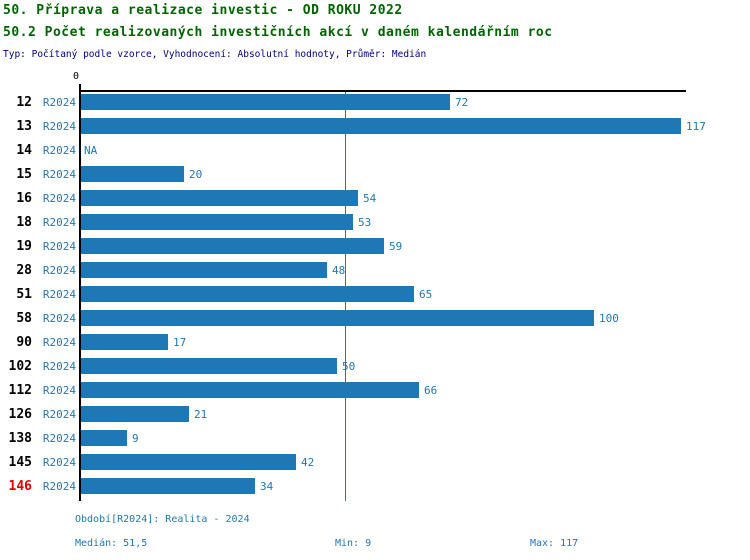 This screenshot has width=750, height=560. What do you see at coordinates (370, 198) in the screenshot?
I see `bar-value-label: 54` at bounding box center [370, 198].